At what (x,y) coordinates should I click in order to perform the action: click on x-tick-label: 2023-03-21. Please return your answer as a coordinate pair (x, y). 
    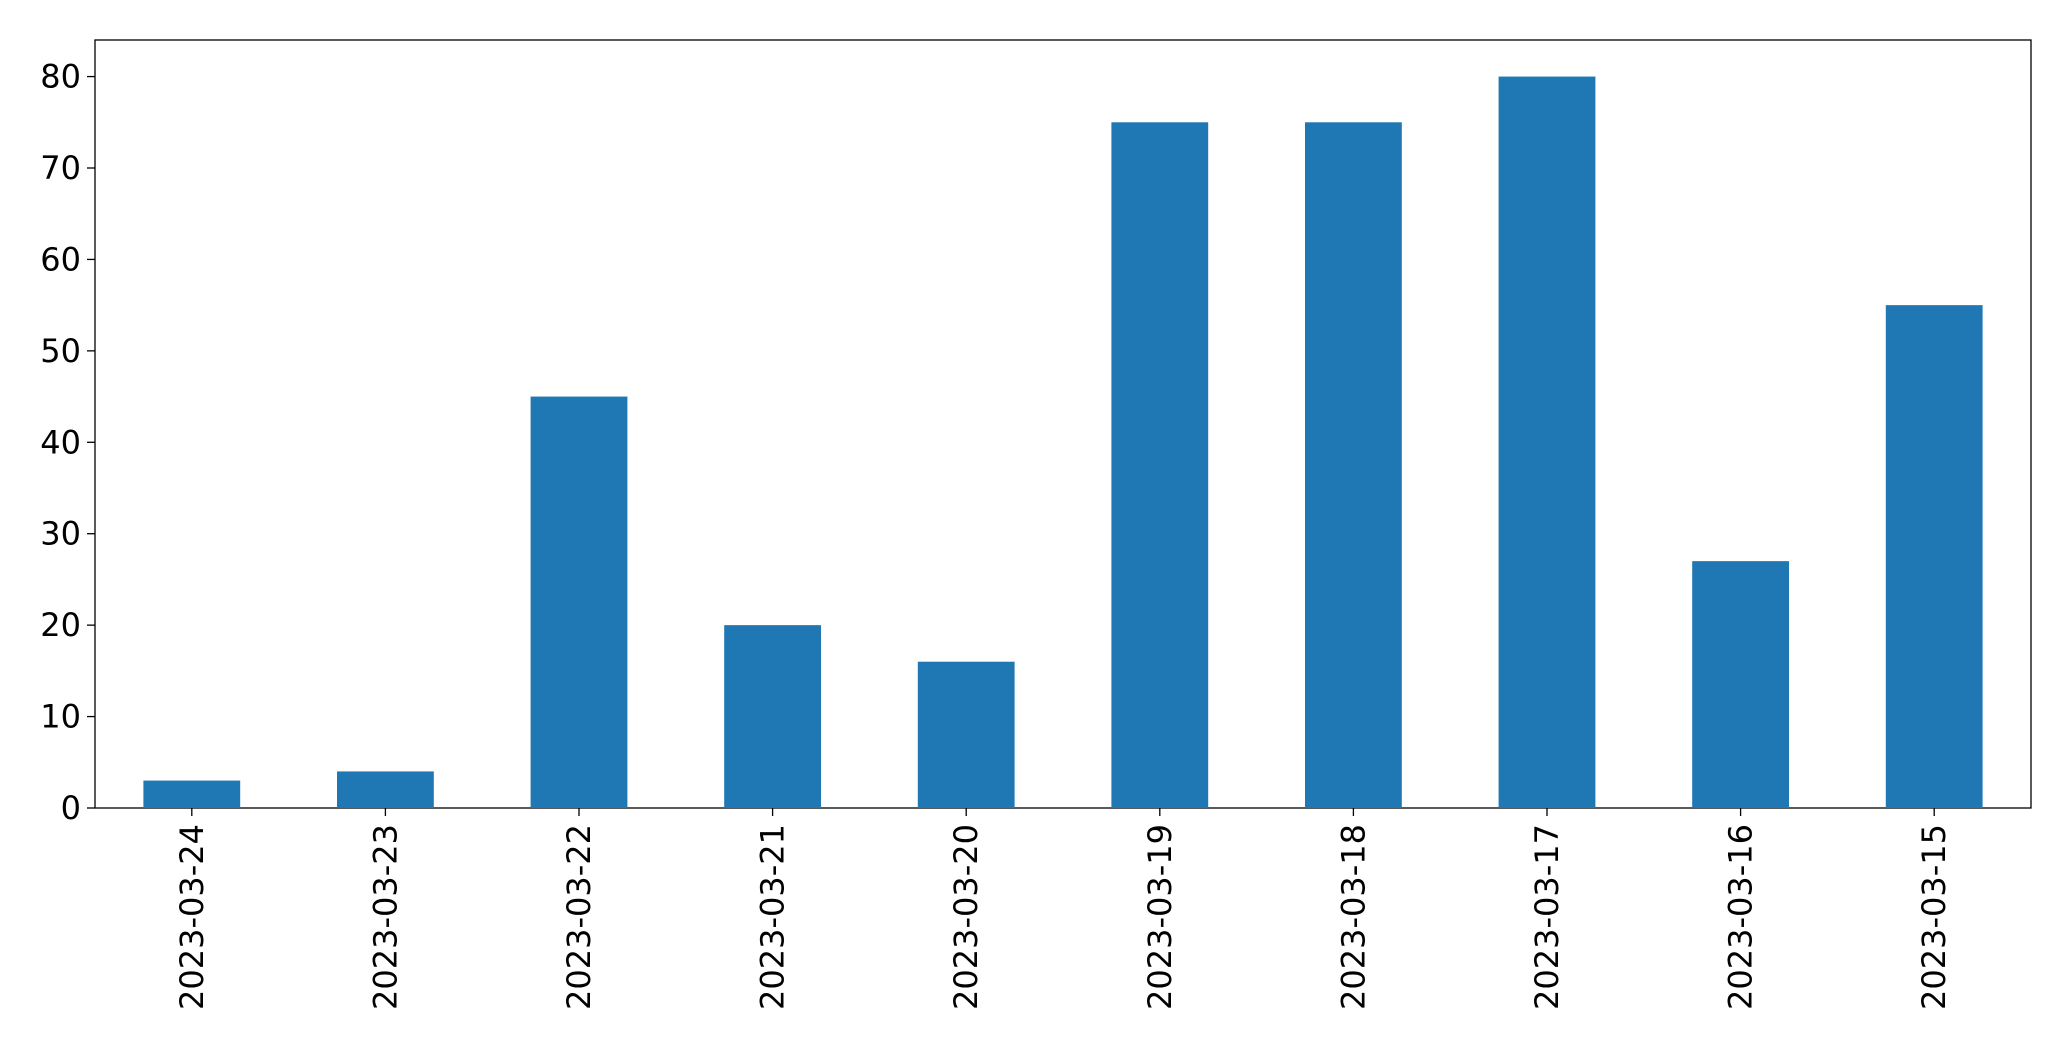
    Looking at the image, I should click on (773, 917).